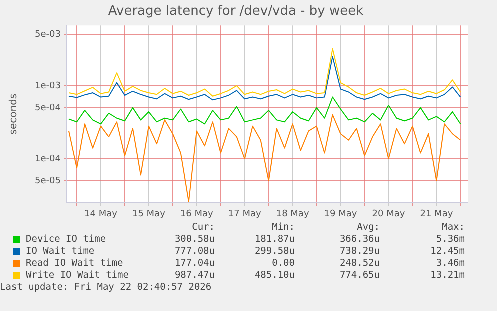  What do you see at coordinates (48, 108) in the screenshot?
I see `y-tick-label: 5e-04` at bounding box center [48, 108].